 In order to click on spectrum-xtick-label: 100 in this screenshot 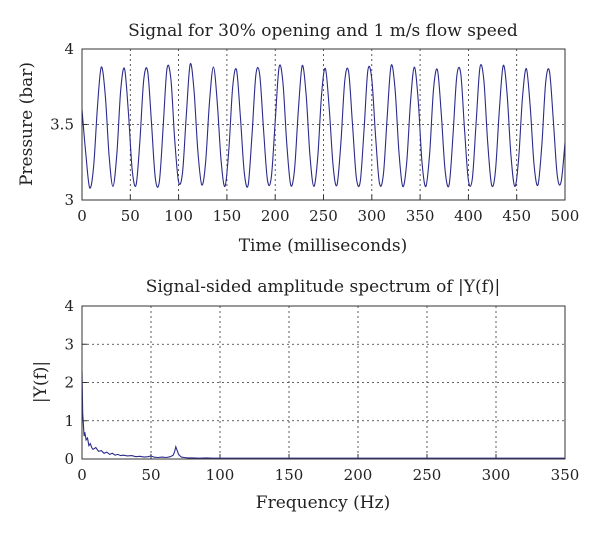, I will do `click(220, 475)`.